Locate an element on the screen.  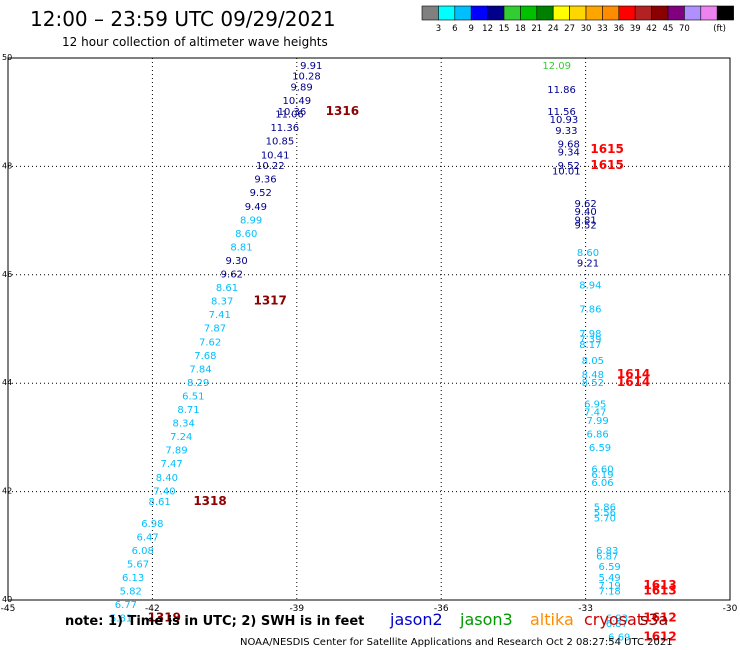
wave-height-value: 9.36 is located at coordinates (265, 180).